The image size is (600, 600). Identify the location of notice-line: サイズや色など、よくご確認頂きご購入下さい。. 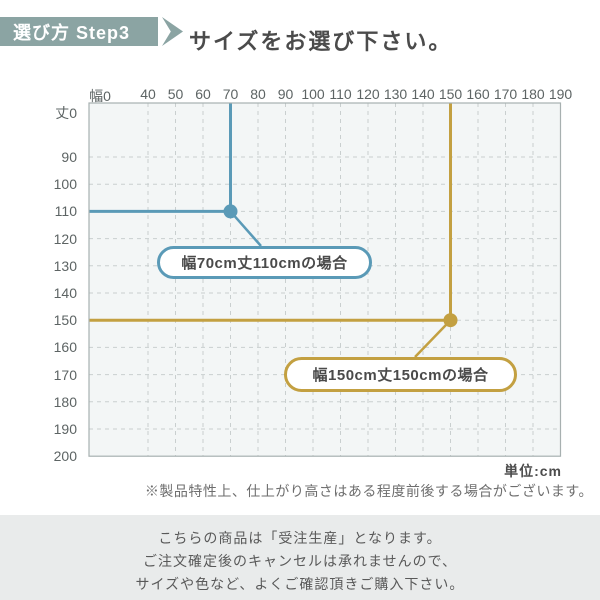
(300, 584).